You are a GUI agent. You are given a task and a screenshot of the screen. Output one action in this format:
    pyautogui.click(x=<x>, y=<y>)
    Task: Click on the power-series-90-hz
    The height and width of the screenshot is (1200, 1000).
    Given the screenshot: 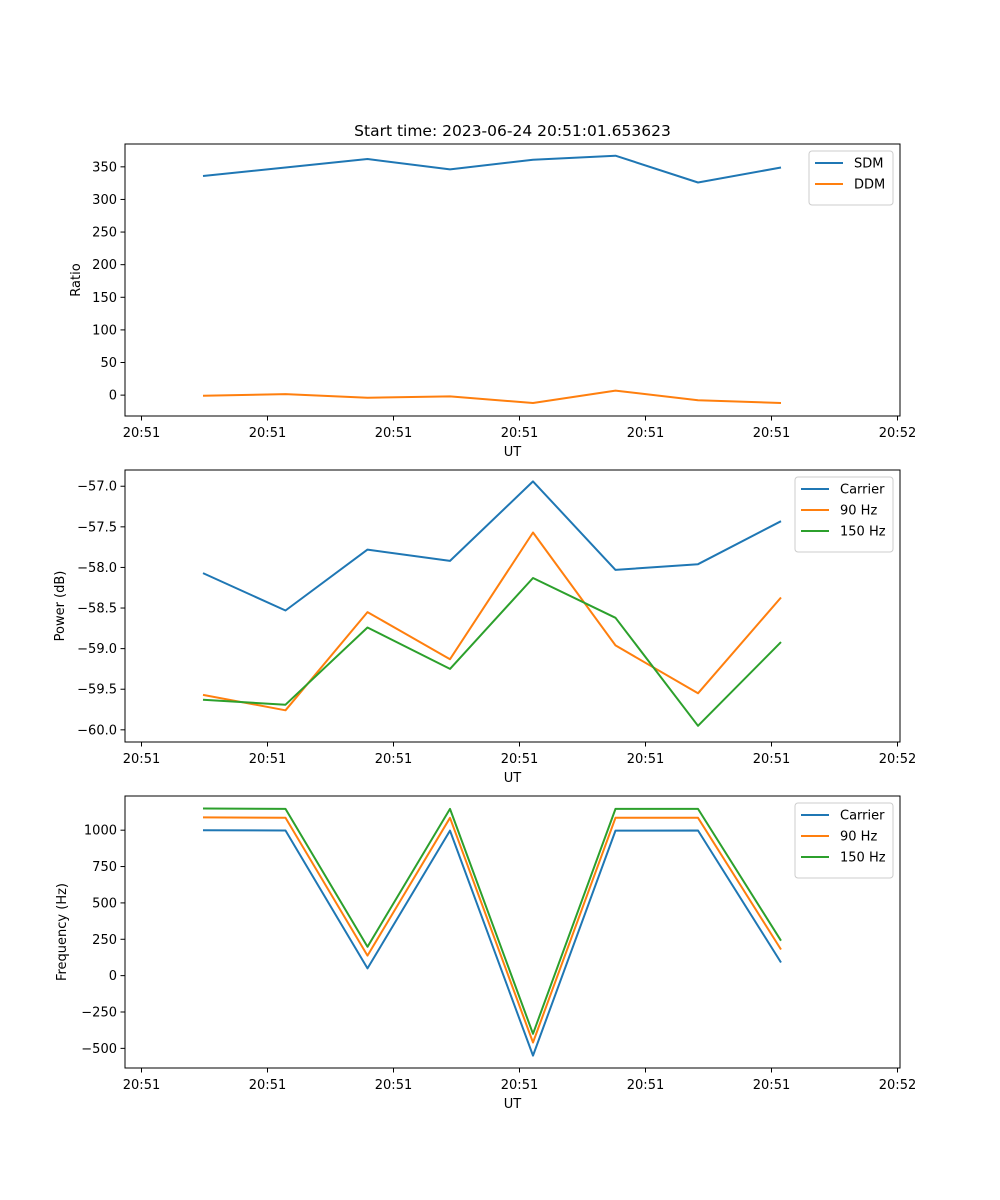 What is the action you would take?
    pyautogui.click(x=492, y=621)
    